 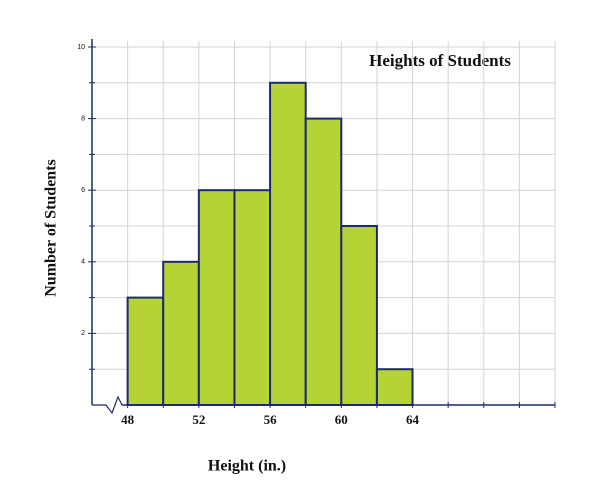 I want to click on axis-break, so click(x=107, y=405).